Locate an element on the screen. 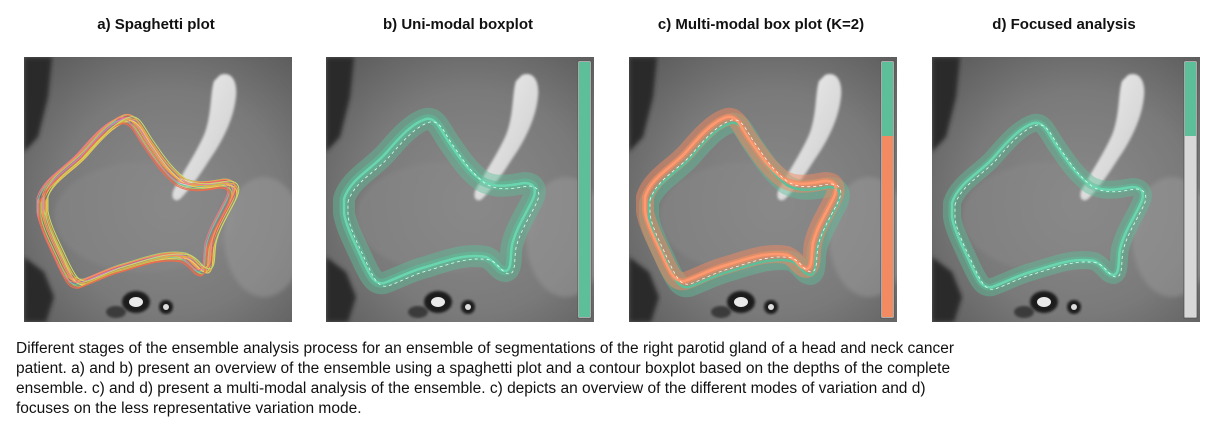 Image resolution: width=1219 pixels, height=435 pixels. representativeness-bar-gray is located at coordinates (1190, 226).